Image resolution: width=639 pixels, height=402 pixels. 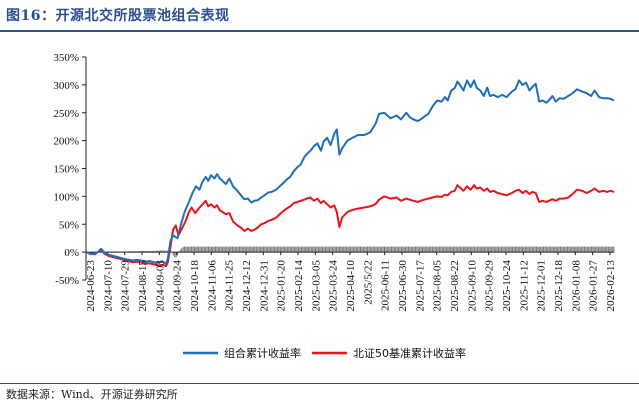 What do you see at coordinates (92, 394) in the screenshot?
I see `data-source-note: 数据来源：Wind、开源证券研究所` at bounding box center [92, 394].